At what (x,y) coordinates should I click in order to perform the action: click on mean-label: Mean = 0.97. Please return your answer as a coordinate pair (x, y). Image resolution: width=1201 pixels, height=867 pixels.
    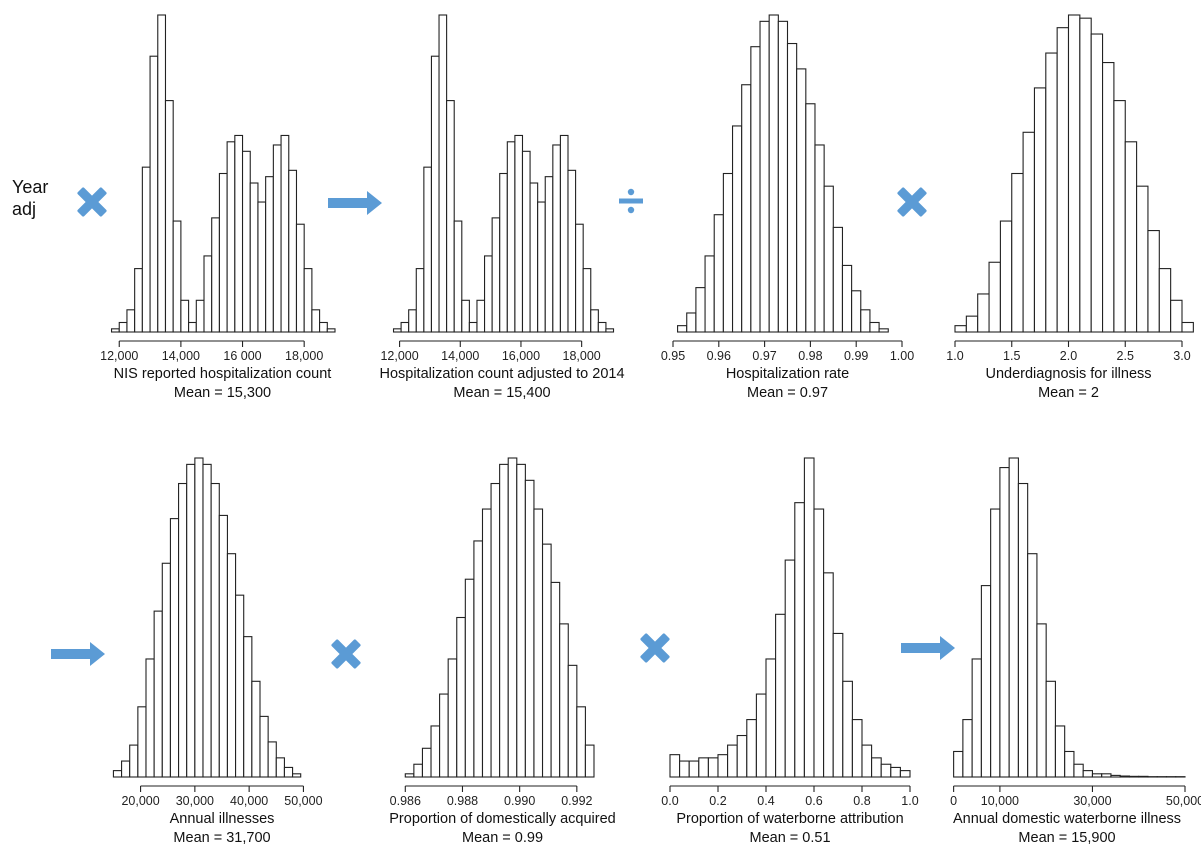
    Looking at the image, I should click on (787, 393).